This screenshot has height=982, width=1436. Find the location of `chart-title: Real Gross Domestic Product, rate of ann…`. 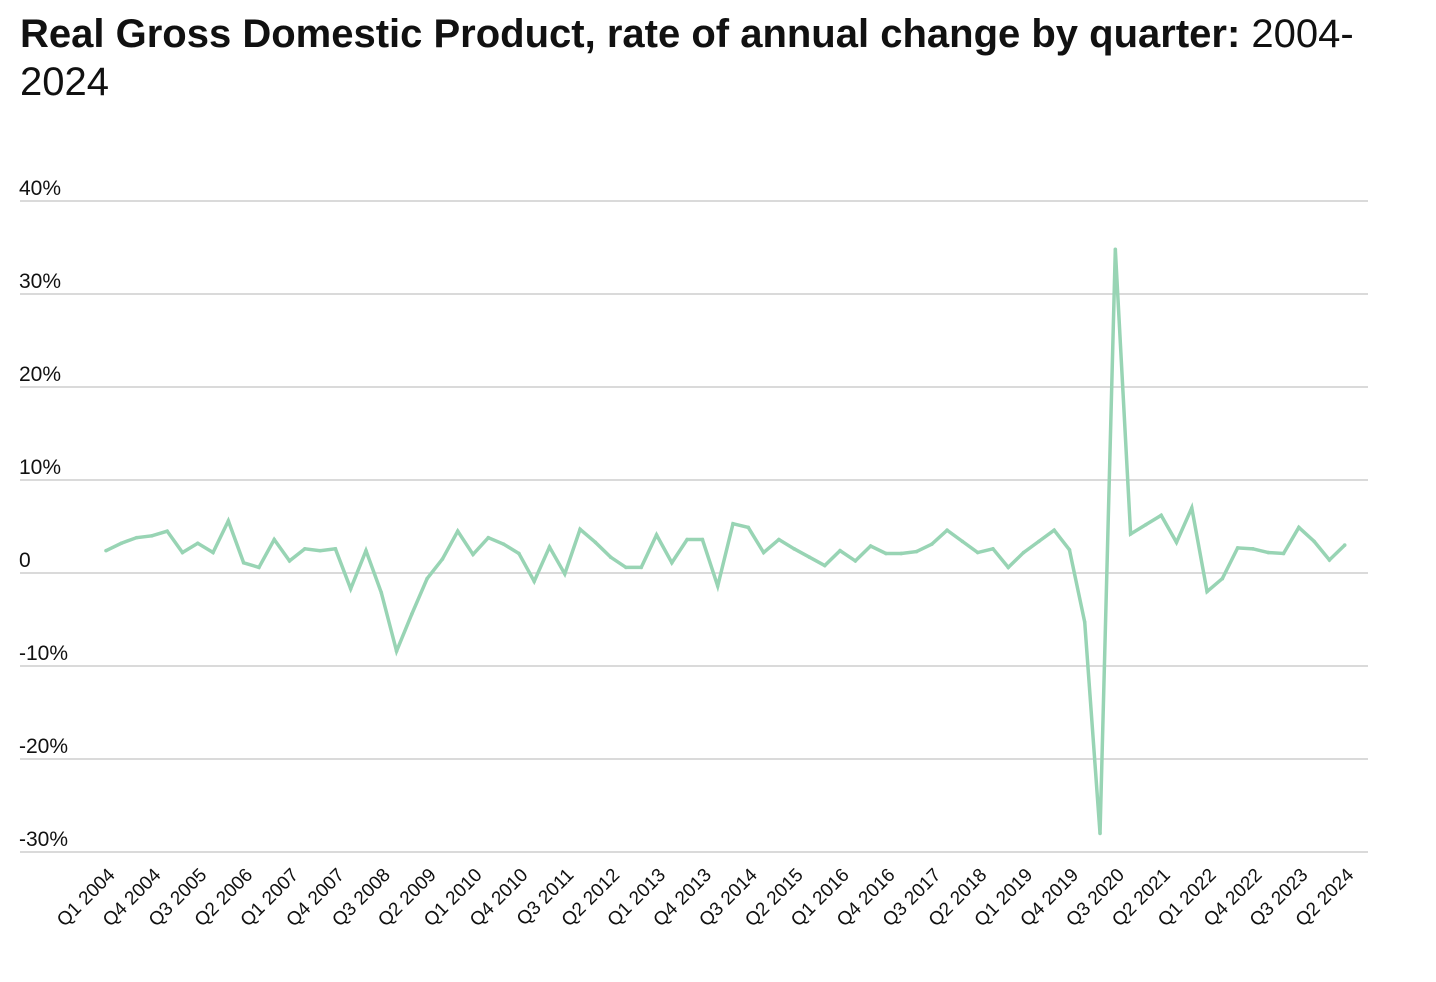

chart-title: Real Gross Domestic Product, rate of ann… is located at coordinates (710, 58).